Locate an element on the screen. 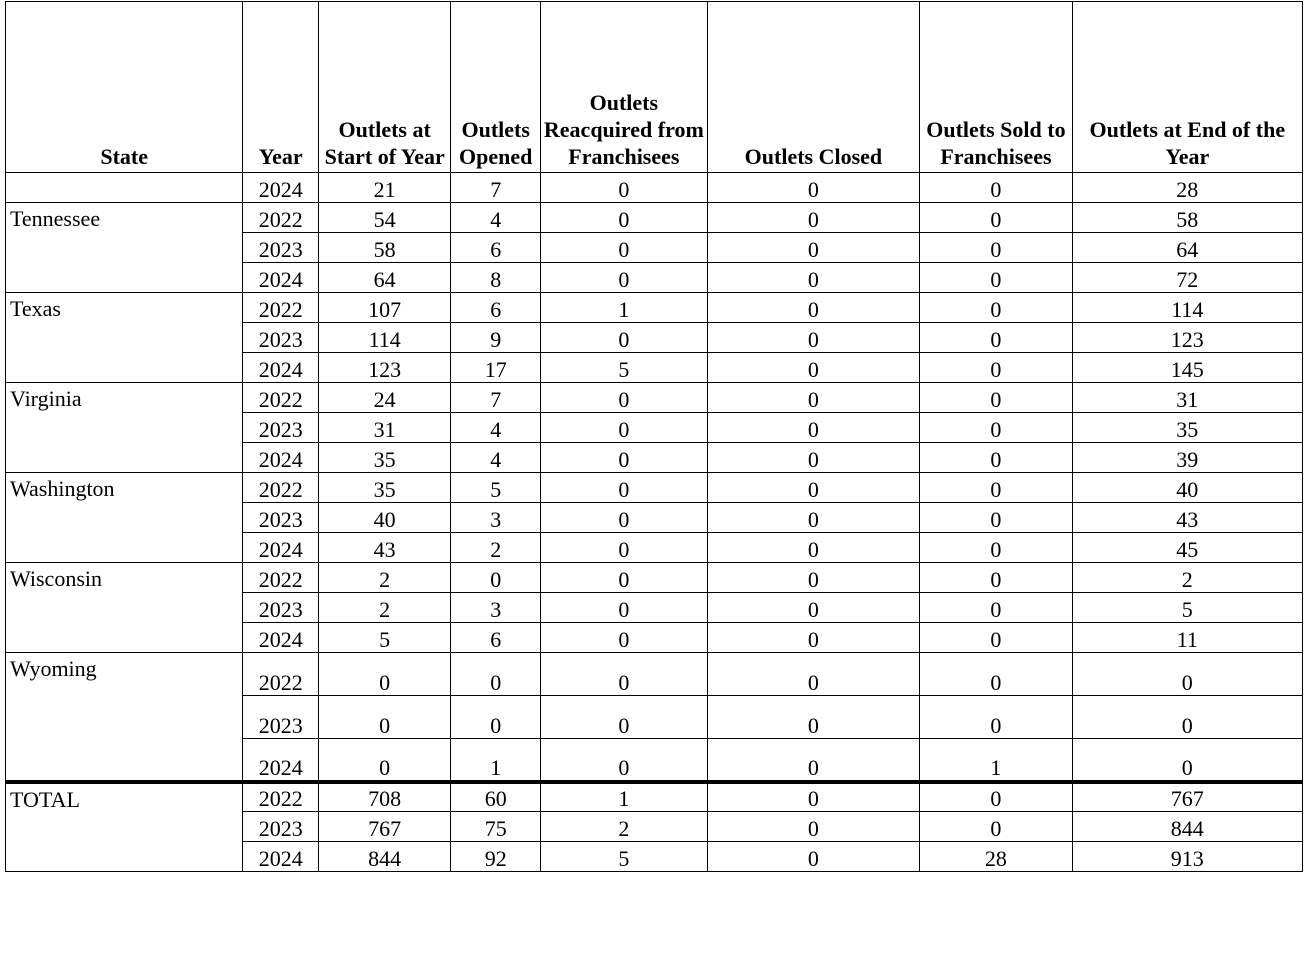  cell-opened: 7 is located at coordinates (496, 397).